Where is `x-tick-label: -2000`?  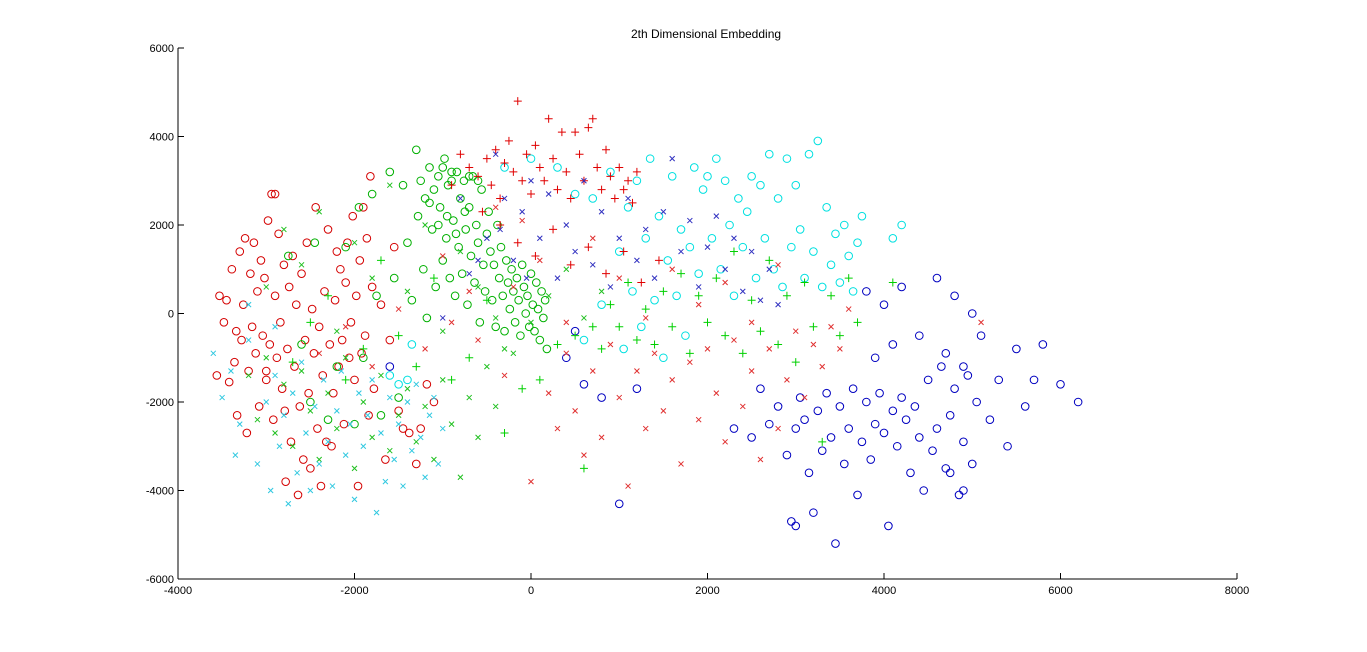 x-tick-label: -2000 is located at coordinates (354, 591).